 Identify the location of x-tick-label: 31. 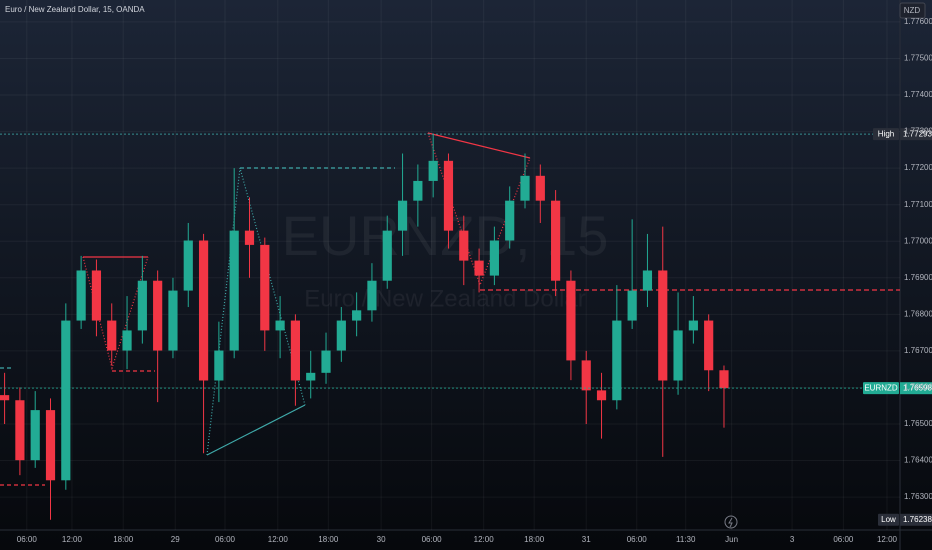
(586, 539).